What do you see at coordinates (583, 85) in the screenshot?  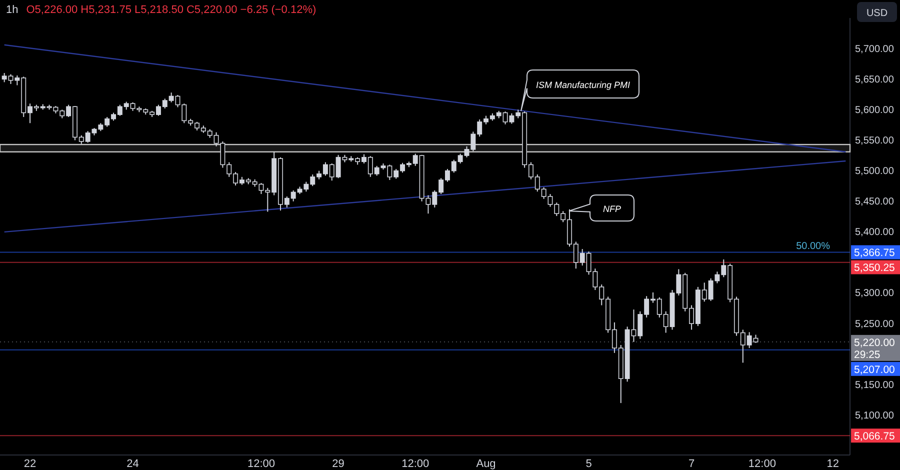 I see `annotation: ISM Manufacturing PMI` at bounding box center [583, 85].